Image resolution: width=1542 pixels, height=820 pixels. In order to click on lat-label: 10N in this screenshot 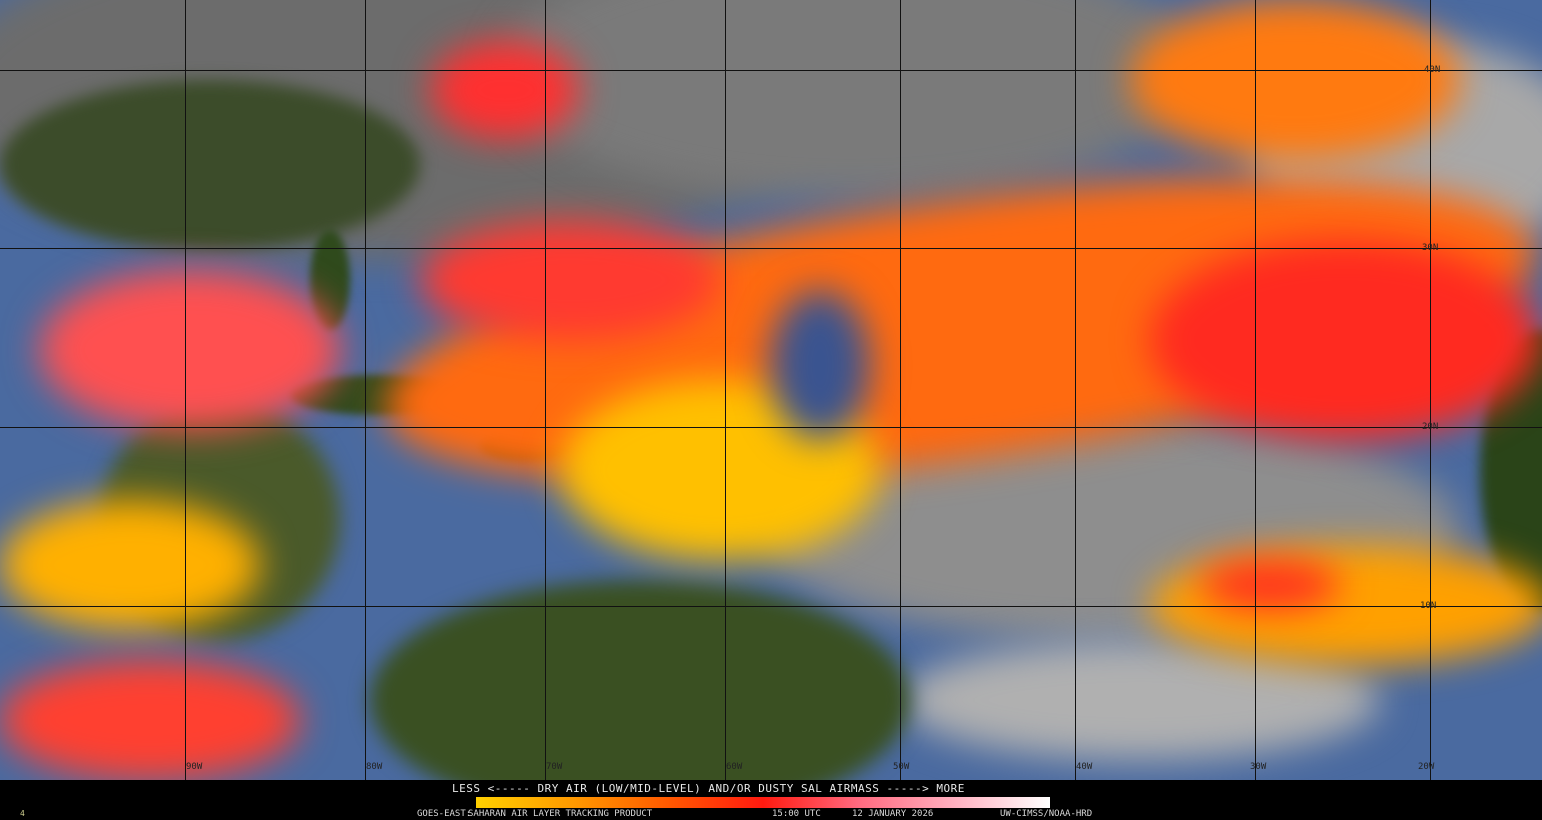, I will do `click(1428, 606)`.